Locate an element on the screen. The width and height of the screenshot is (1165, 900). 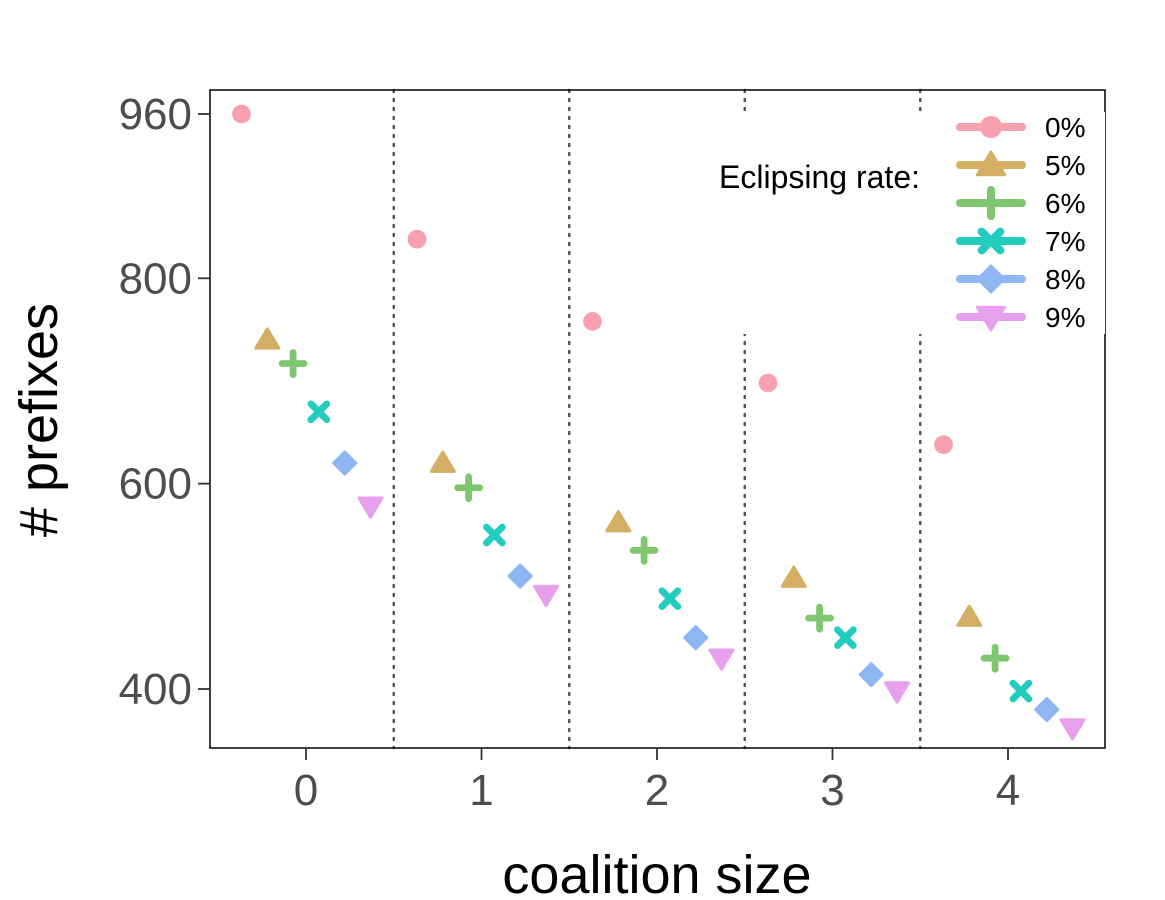
legend-label: 9% is located at coordinates (1065, 317).